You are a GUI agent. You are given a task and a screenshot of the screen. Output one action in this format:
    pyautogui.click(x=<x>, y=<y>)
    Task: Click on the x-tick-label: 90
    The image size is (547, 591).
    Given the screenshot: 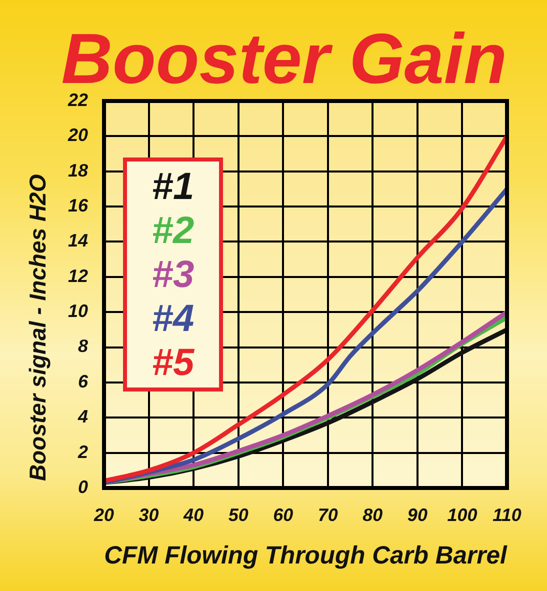 What is the action you would take?
    pyautogui.click(x=417, y=514)
    